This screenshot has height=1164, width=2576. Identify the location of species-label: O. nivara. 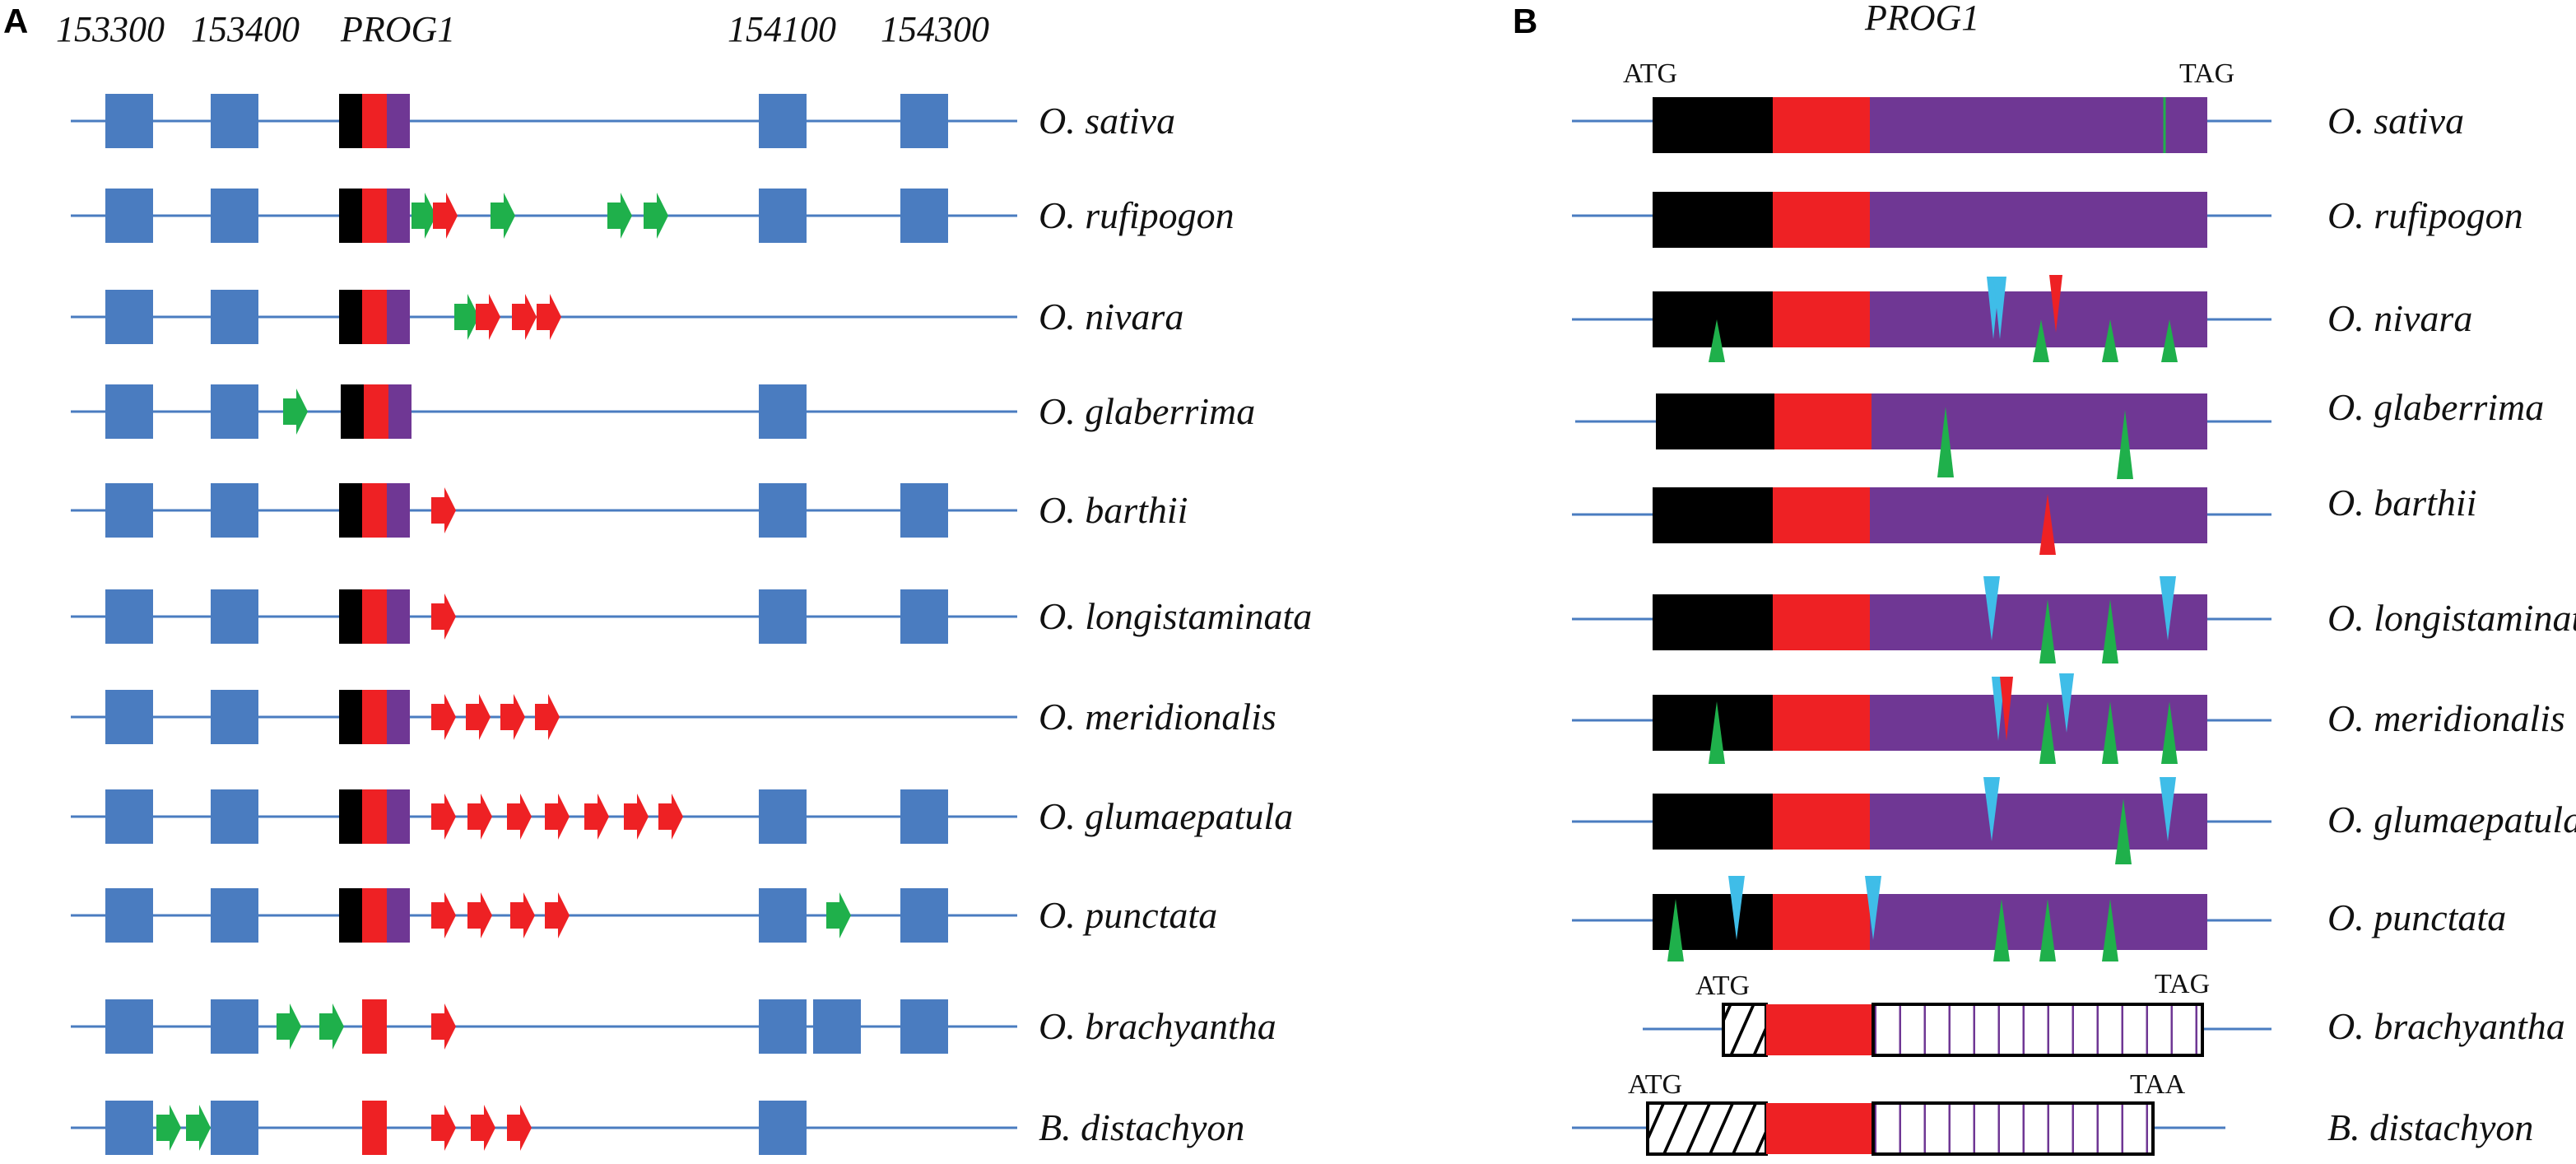
(2399, 318).